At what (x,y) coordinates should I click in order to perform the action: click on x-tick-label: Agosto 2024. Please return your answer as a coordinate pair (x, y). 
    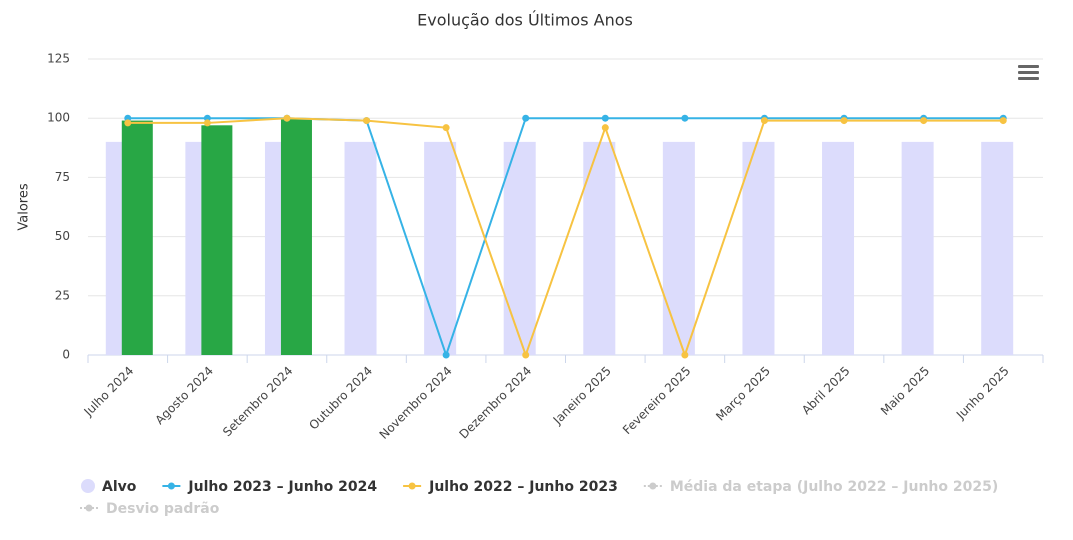
    Looking at the image, I should click on (184, 396).